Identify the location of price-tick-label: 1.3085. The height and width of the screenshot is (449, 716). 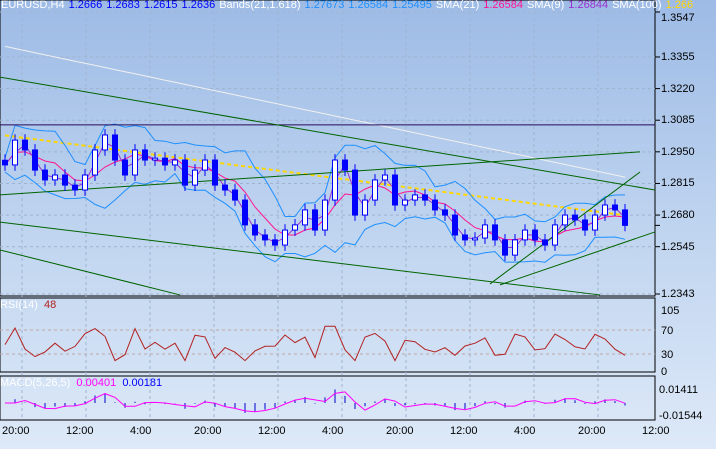
(678, 120).